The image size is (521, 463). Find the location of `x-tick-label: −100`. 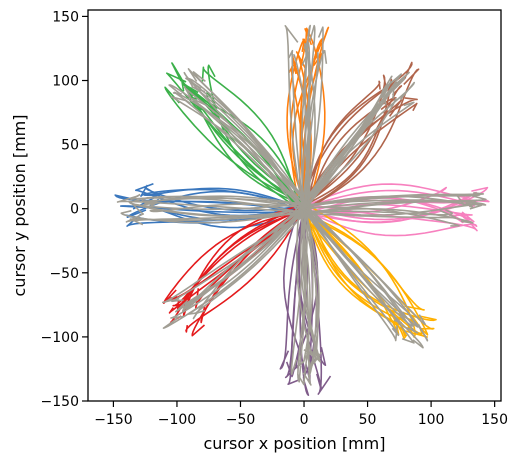

x-tick-label: −100 is located at coordinates (177, 420).